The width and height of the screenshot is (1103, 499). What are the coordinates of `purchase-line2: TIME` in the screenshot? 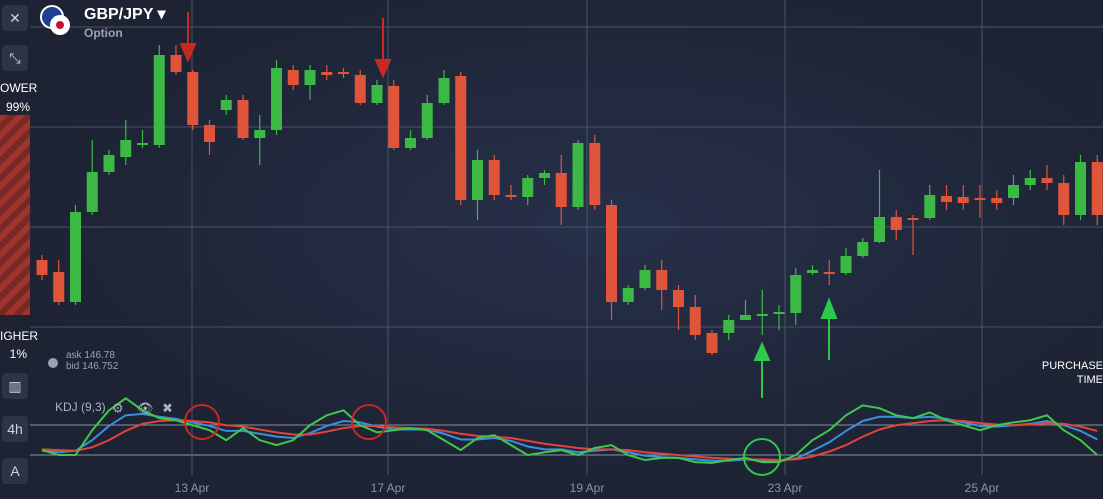 It's located at (1089, 380).